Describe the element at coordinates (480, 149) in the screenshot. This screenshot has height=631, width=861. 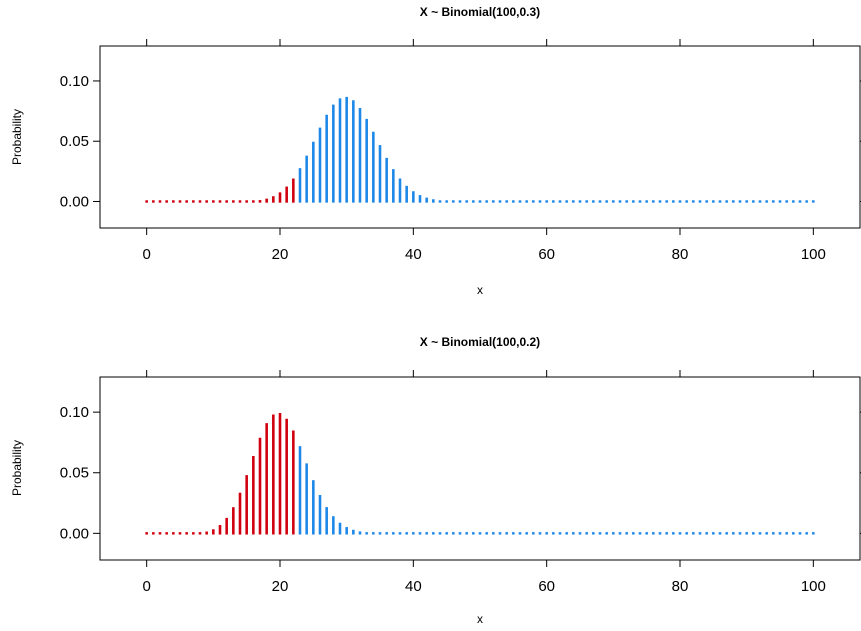
I see `panel-1-bars` at that location.